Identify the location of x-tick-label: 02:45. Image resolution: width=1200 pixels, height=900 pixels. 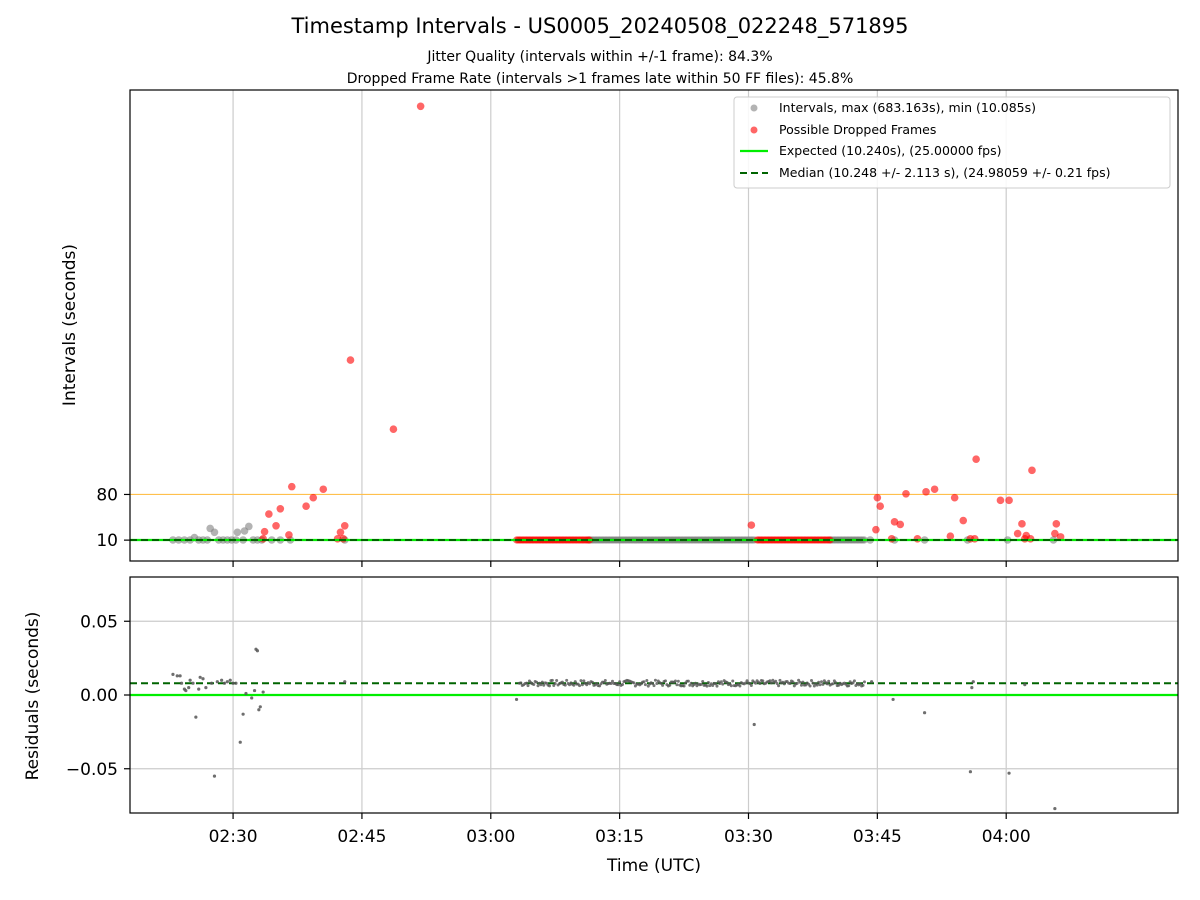
(361, 837).